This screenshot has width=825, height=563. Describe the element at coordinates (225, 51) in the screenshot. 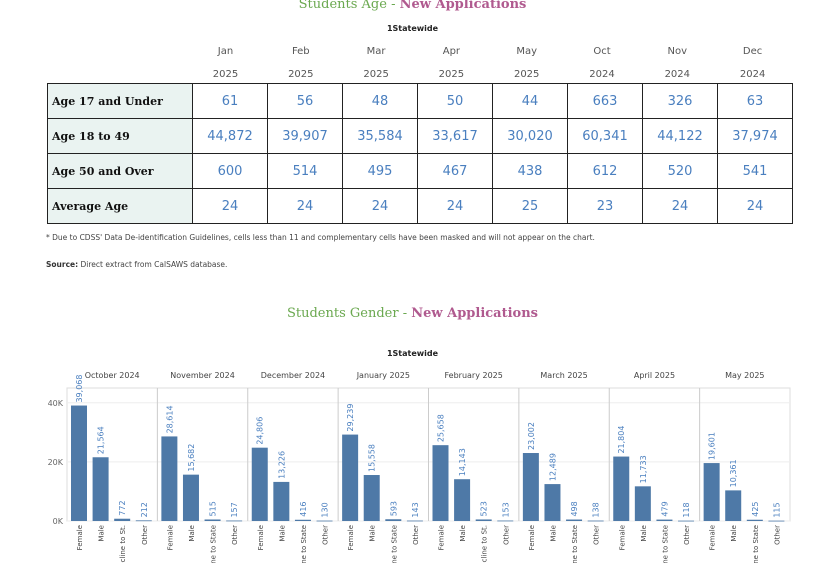

I see `month-header: Jan` at that location.